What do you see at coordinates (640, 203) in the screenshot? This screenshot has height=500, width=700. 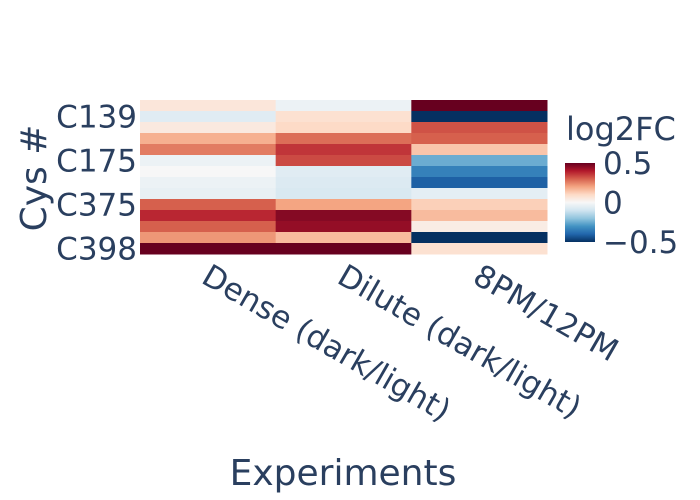 I see `colorbar-ticks: 0.5 0−0.5` at bounding box center [640, 203].